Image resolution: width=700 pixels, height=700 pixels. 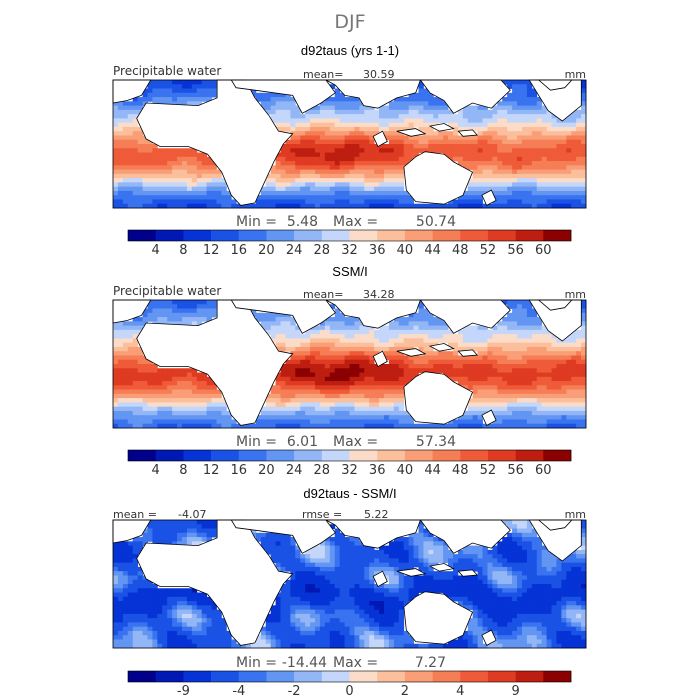 What do you see at coordinates (418, 455) in the screenshot?
I see `colorbar-swatch` at bounding box center [418, 455].